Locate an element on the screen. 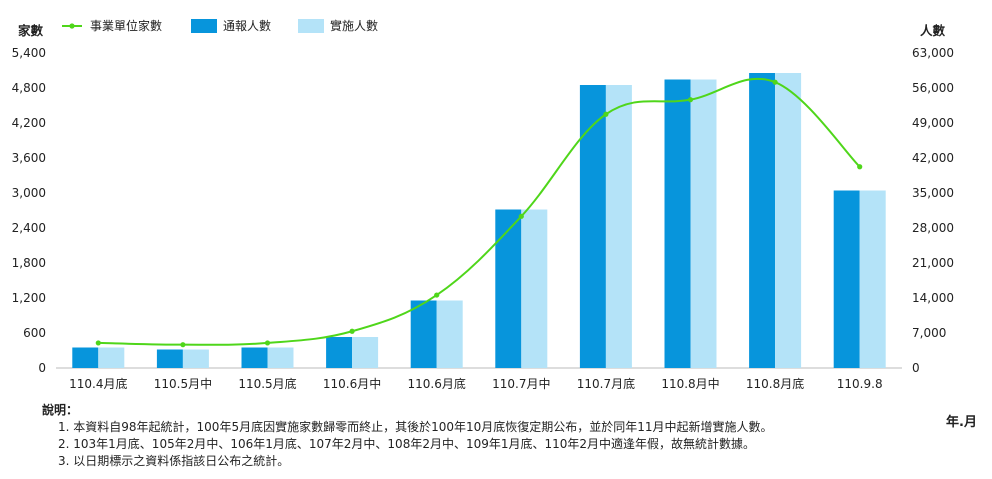  right-tick-label: 7,000 is located at coordinates (929, 333).